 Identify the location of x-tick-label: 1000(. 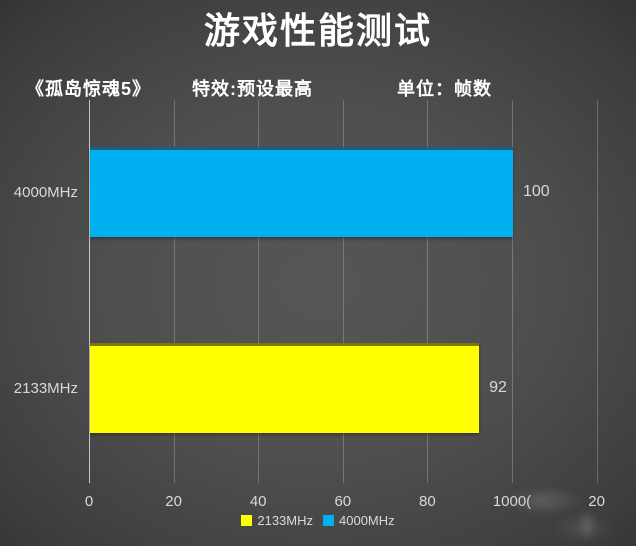
(512, 501).